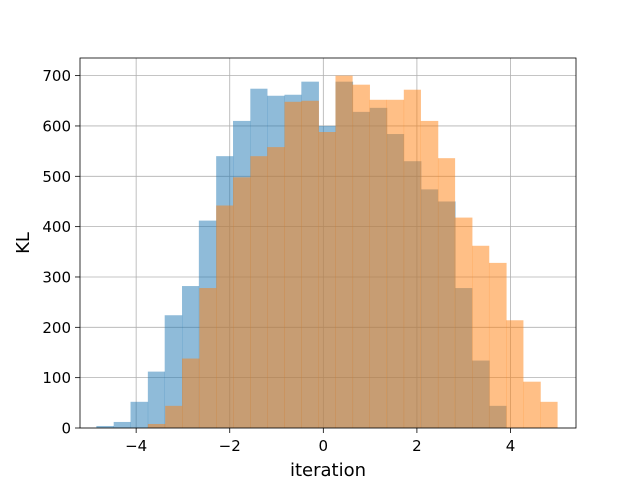 The width and height of the screenshot is (640, 480). I want to click on y-tick-label: 700, so click(56, 76).